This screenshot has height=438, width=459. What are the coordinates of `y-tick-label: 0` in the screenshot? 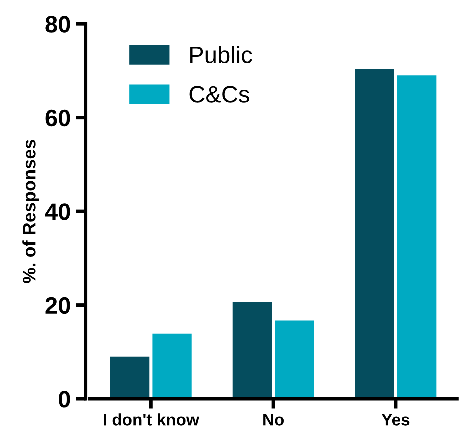 It's located at (64, 399).